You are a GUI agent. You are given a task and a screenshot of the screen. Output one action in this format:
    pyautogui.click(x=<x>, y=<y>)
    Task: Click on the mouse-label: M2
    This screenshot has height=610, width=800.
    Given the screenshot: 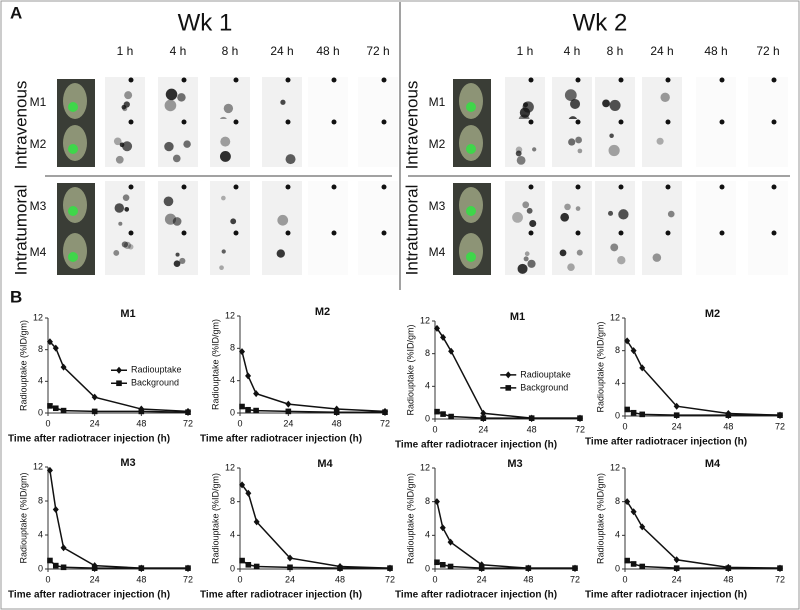 What is the action you would take?
    pyautogui.click(x=38, y=144)
    